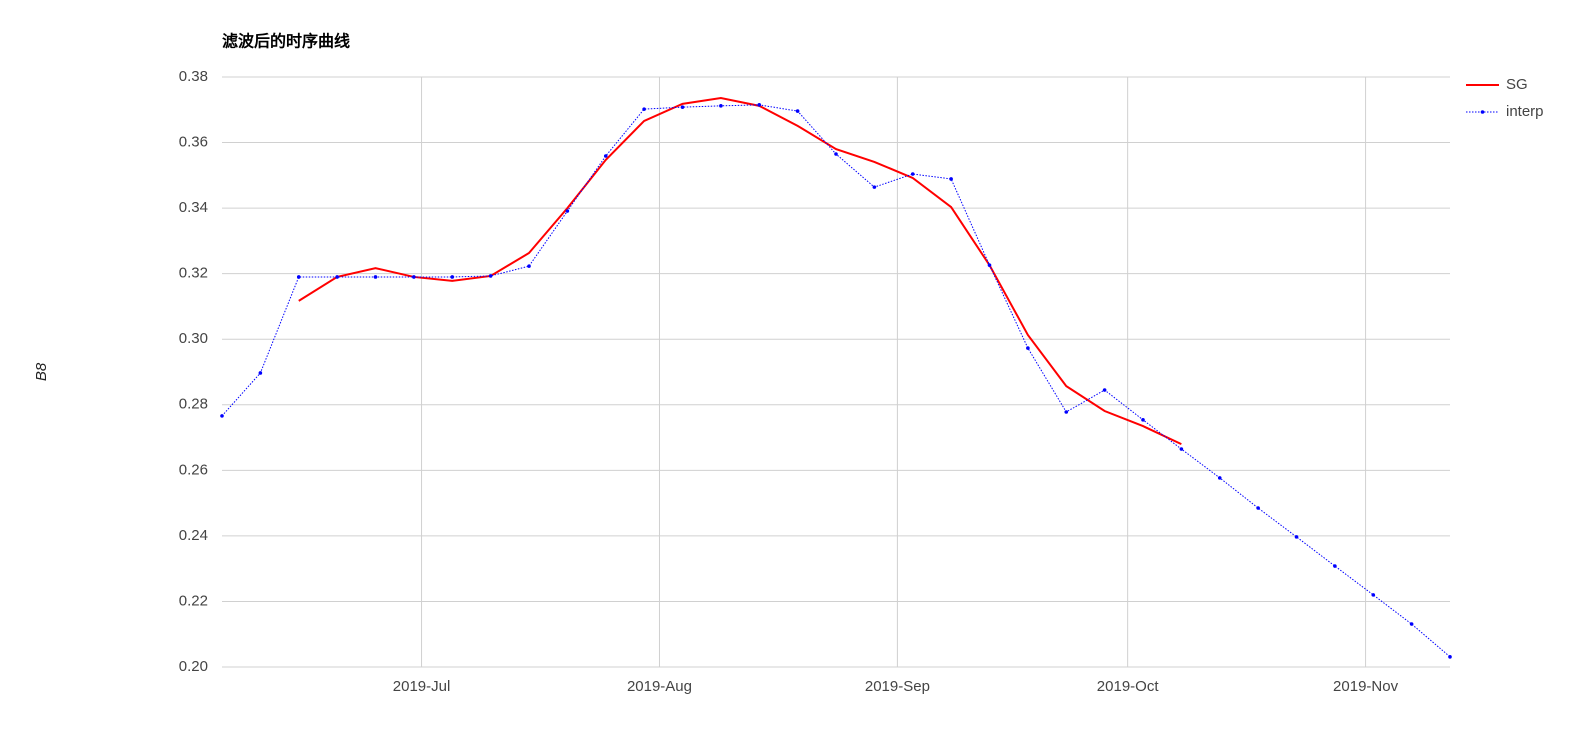 Image resolution: width=1589 pixels, height=732 pixels. What do you see at coordinates (193, 535) in the screenshot?
I see `y-tick-label: 0.24` at bounding box center [193, 535].